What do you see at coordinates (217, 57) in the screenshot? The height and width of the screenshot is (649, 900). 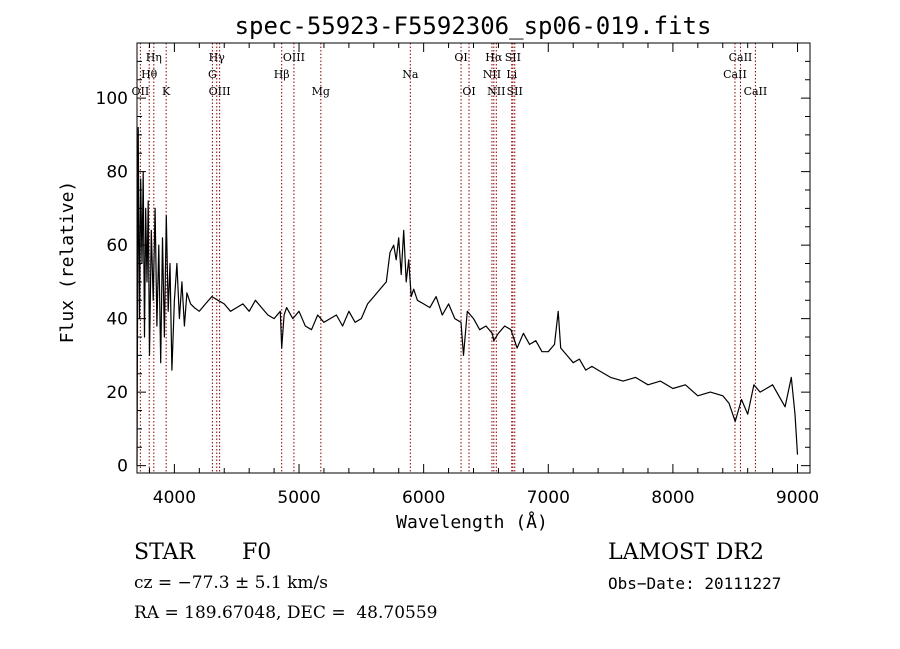 I see `line-label: Hγ` at bounding box center [217, 57].